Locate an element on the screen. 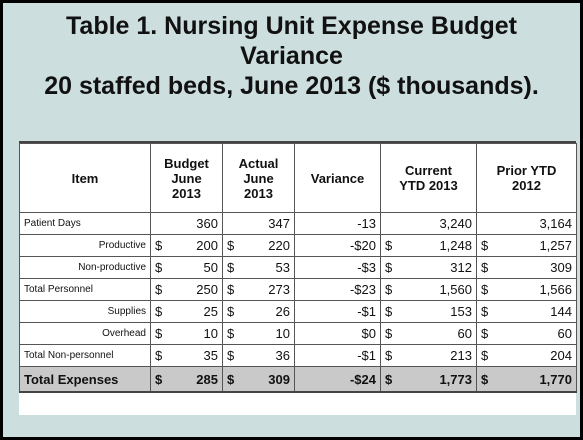 The image size is (583, 440). table-row: Supplies $25 $26 -$1 $153 $144 is located at coordinates (298, 311).